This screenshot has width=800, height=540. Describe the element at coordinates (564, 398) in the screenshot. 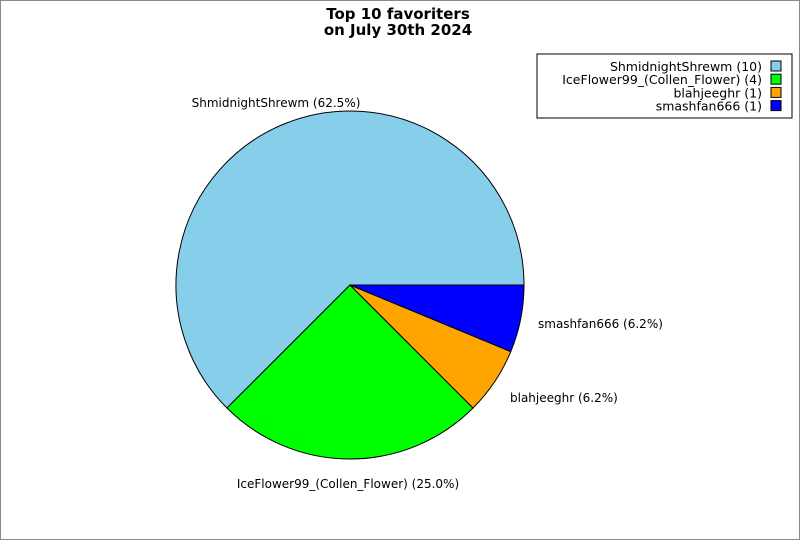

I see `slice-label-blahjeeghr: blahjeeghr (6.2%)` at that location.